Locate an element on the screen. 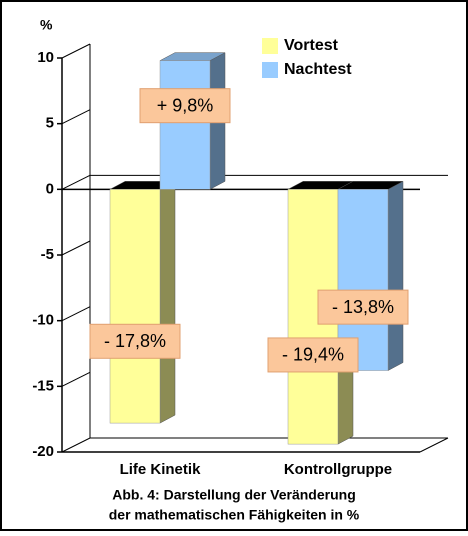  y-tick-label: -10 is located at coordinates (43, 320).